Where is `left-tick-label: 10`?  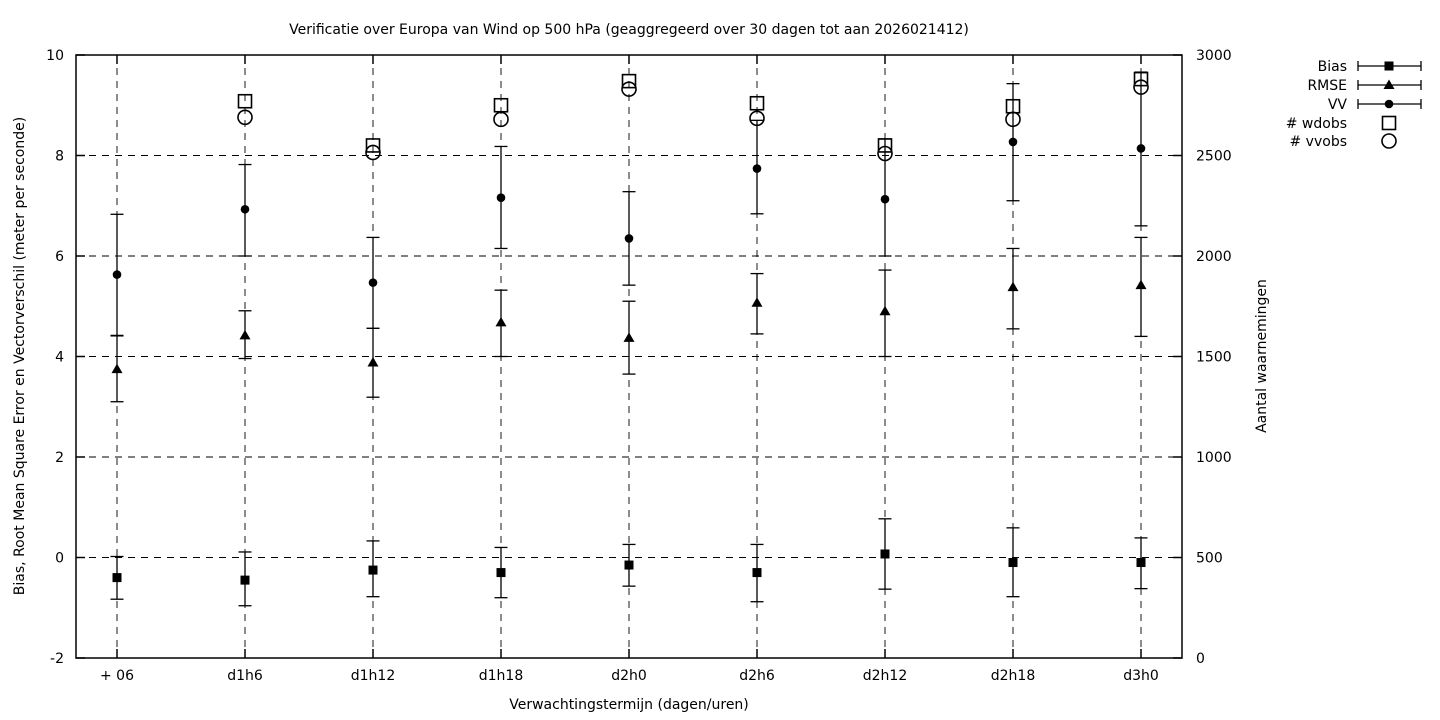 left-tick-label: 10 is located at coordinates (55, 56).